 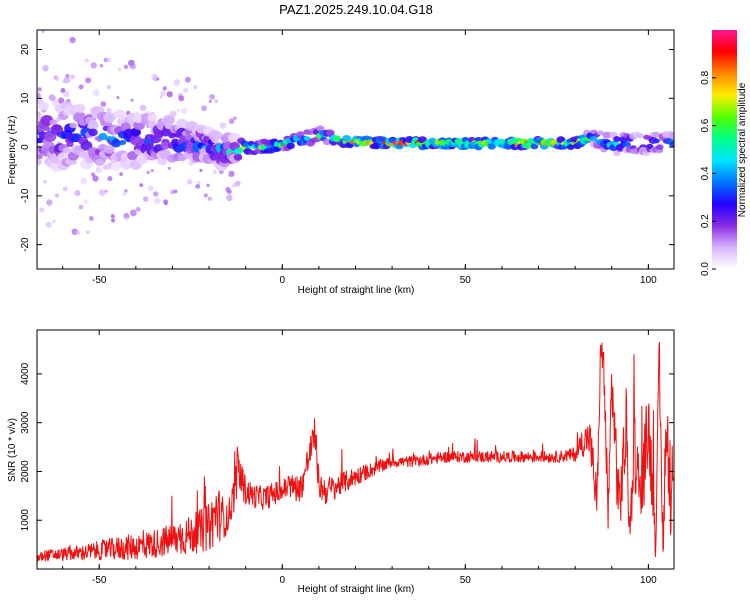 What do you see at coordinates (25, 244) in the screenshot?
I see `spectrogram-y-tick-label: -20` at bounding box center [25, 244].